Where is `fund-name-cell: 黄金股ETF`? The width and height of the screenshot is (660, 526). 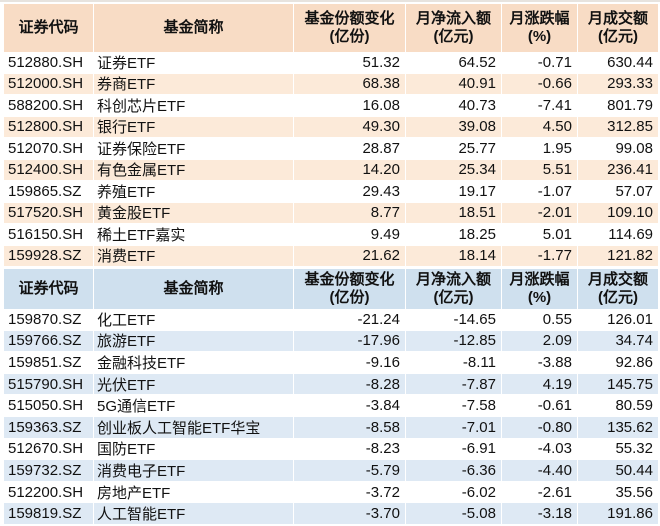 fund-name-cell: 黄金股ETF is located at coordinates (194, 212).